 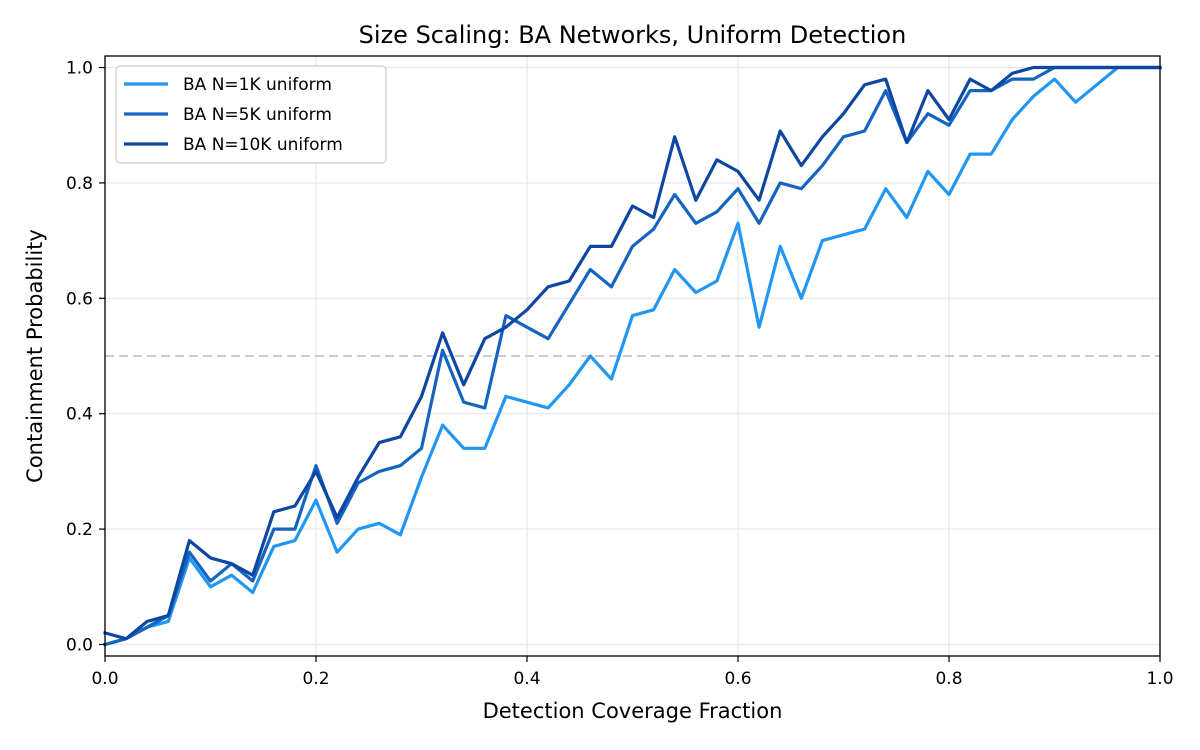 What do you see at coordinates (79, 299) in the screenshot?
I see `y-tick-label: 0.6` at bounding box center [79, 299].